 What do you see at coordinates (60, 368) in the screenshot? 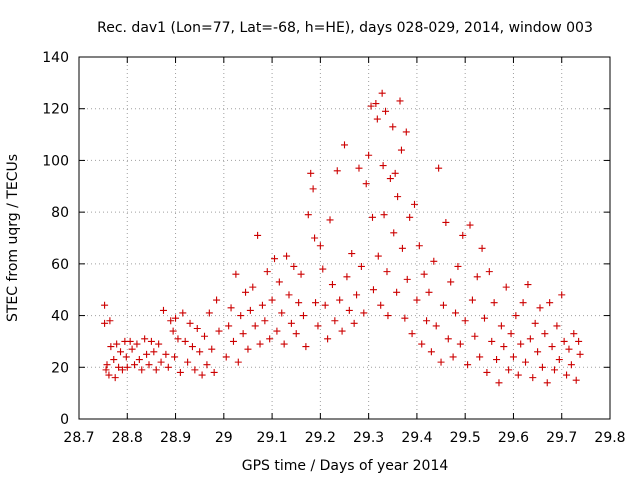
I see `y-tick-label: 20` at bounding box center [60, 368].